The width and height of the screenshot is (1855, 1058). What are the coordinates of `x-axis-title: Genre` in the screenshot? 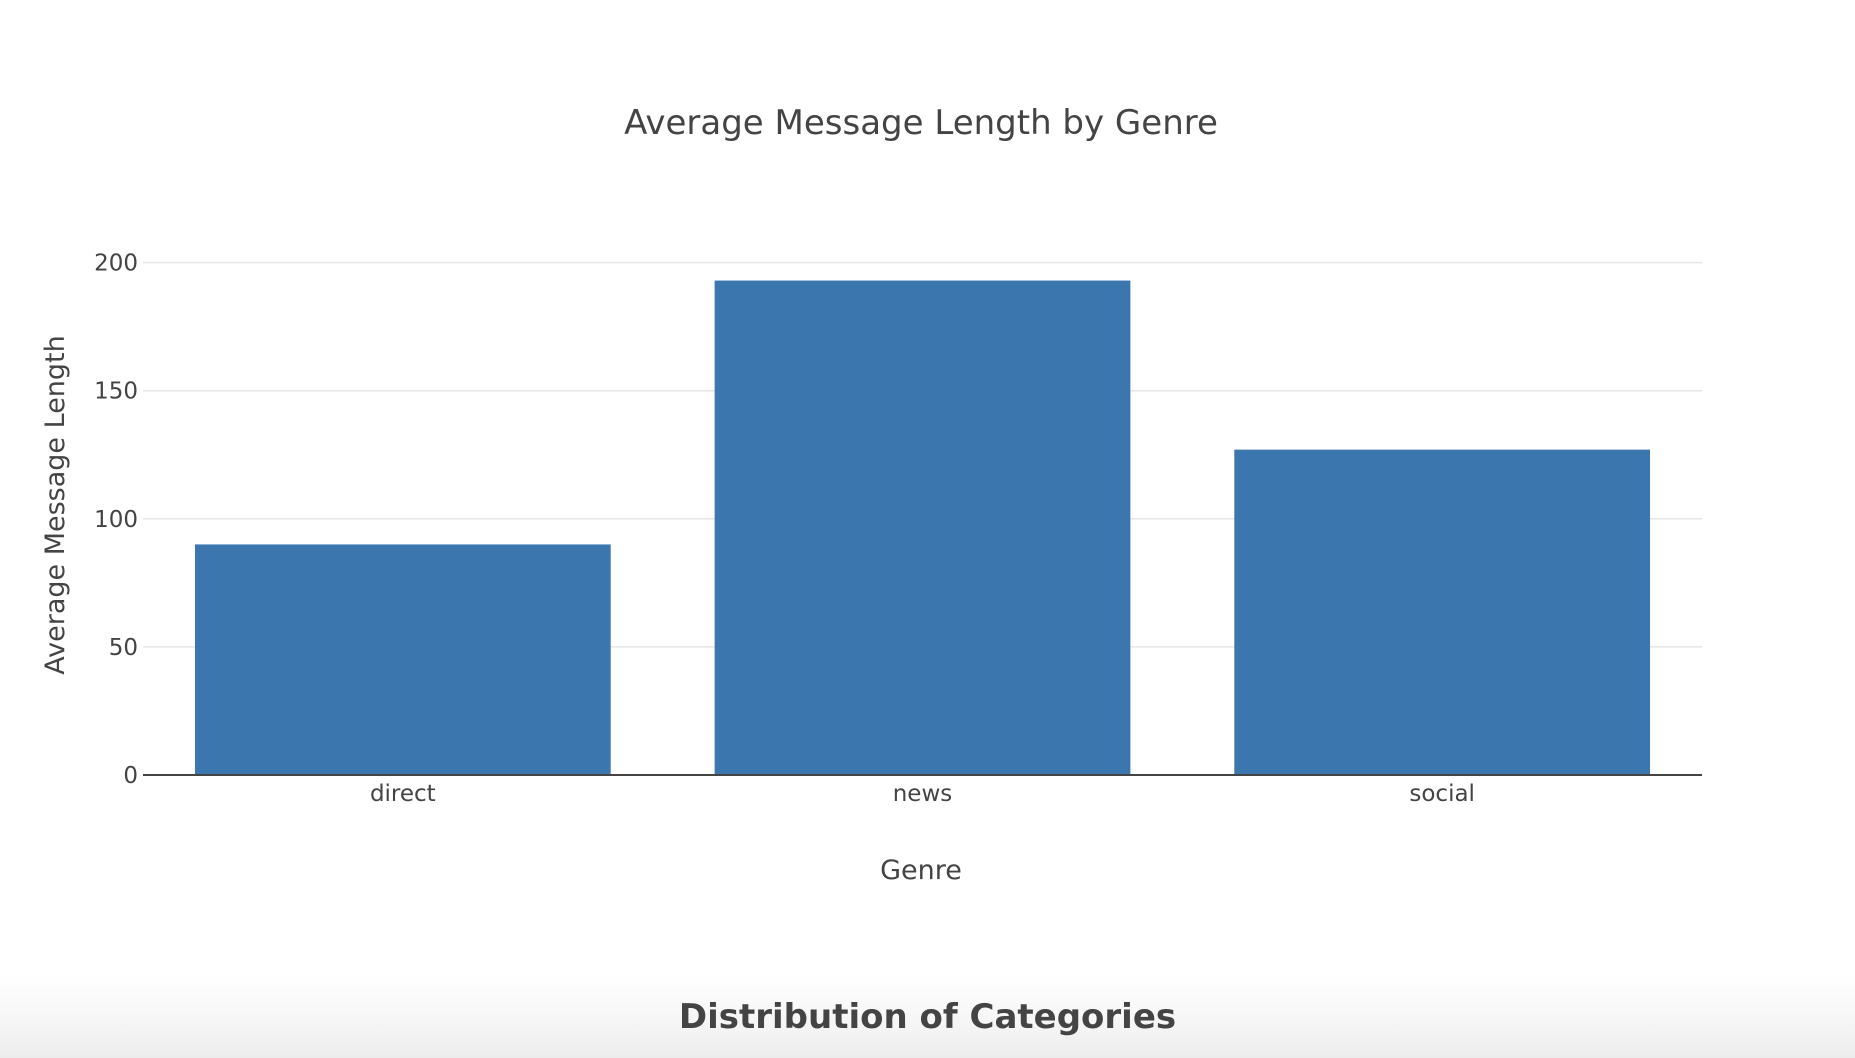 It's located at (921, 870).